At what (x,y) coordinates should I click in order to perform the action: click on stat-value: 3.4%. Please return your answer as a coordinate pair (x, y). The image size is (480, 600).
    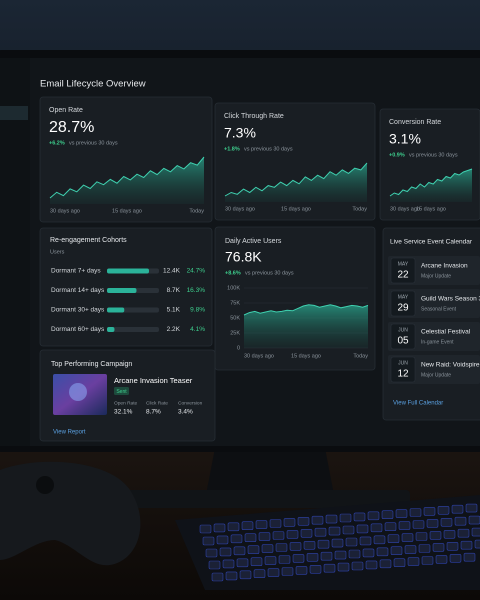
    Looking at the image, I should click on (185, 412).